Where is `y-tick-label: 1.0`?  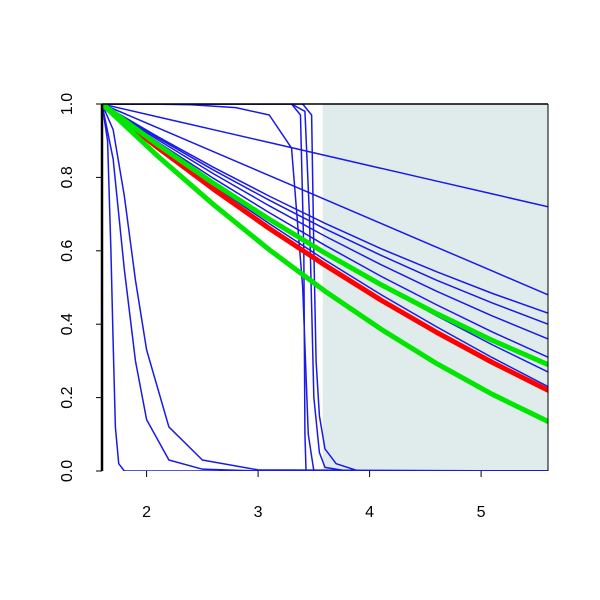
y-tick-label: 1.0 is located at coordinates (67, 104).